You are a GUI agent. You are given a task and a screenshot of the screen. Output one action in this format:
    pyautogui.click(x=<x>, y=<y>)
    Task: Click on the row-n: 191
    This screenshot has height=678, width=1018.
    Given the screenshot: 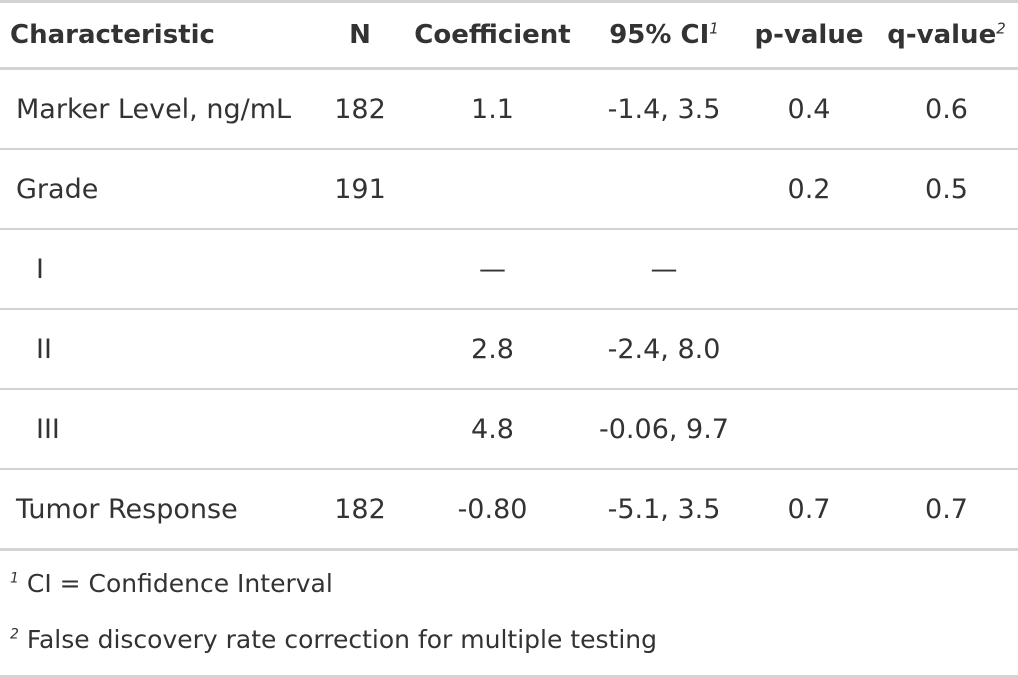 What is the action you would take?
    pyautogui.click(x=360, y=189)
    